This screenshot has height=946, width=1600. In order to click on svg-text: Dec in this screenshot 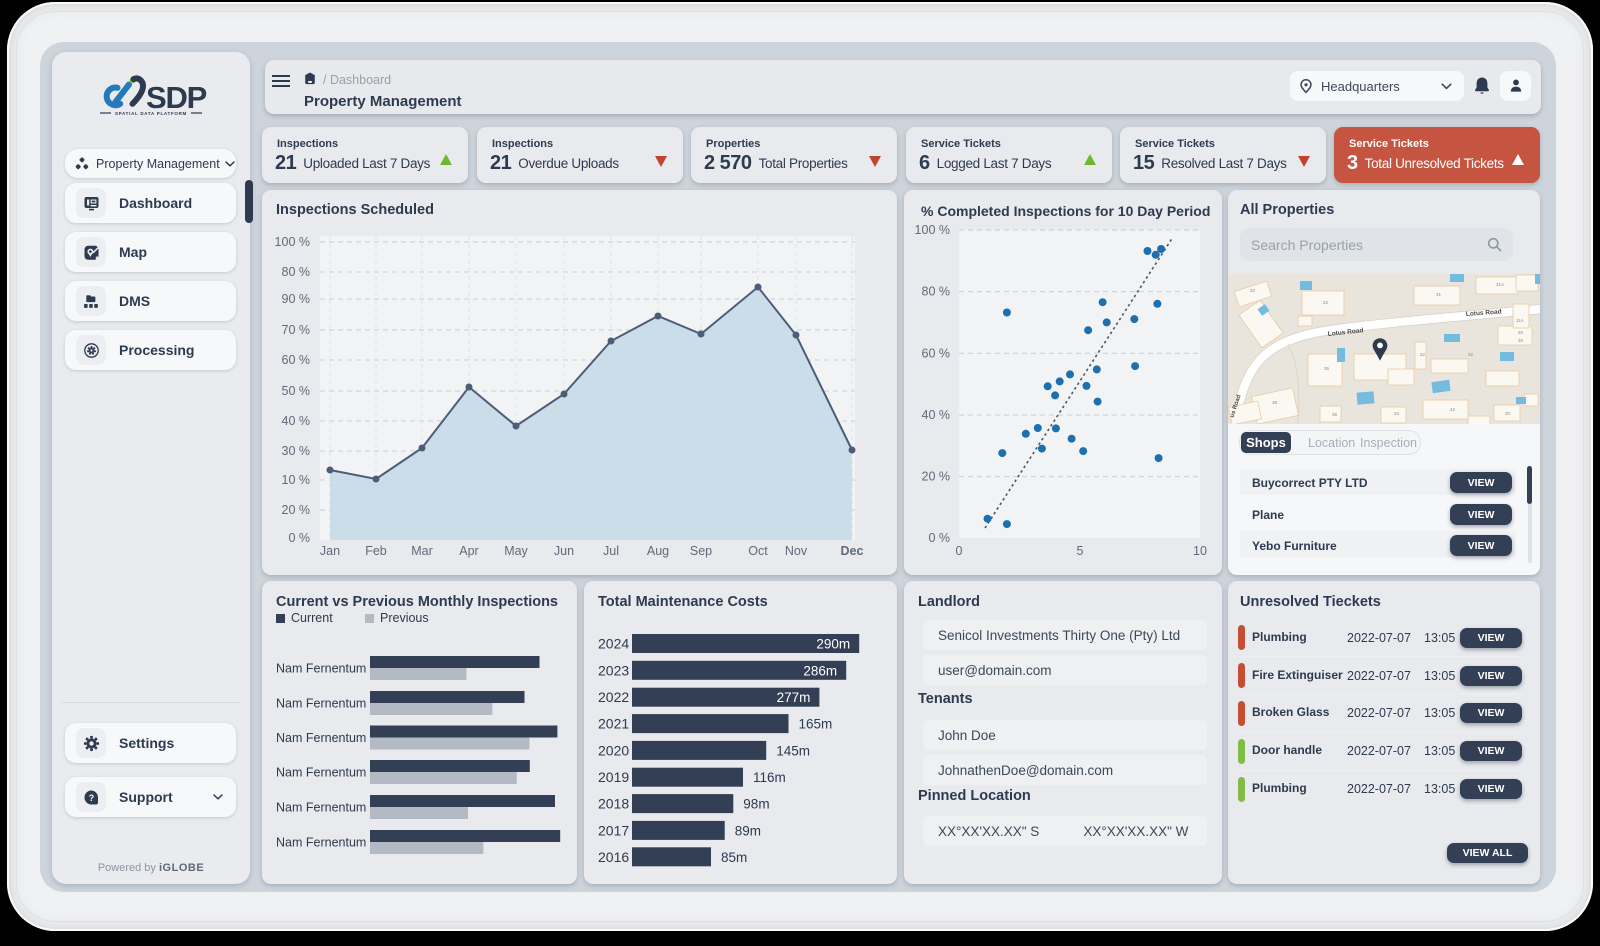, I will do `click(852, 551)`.